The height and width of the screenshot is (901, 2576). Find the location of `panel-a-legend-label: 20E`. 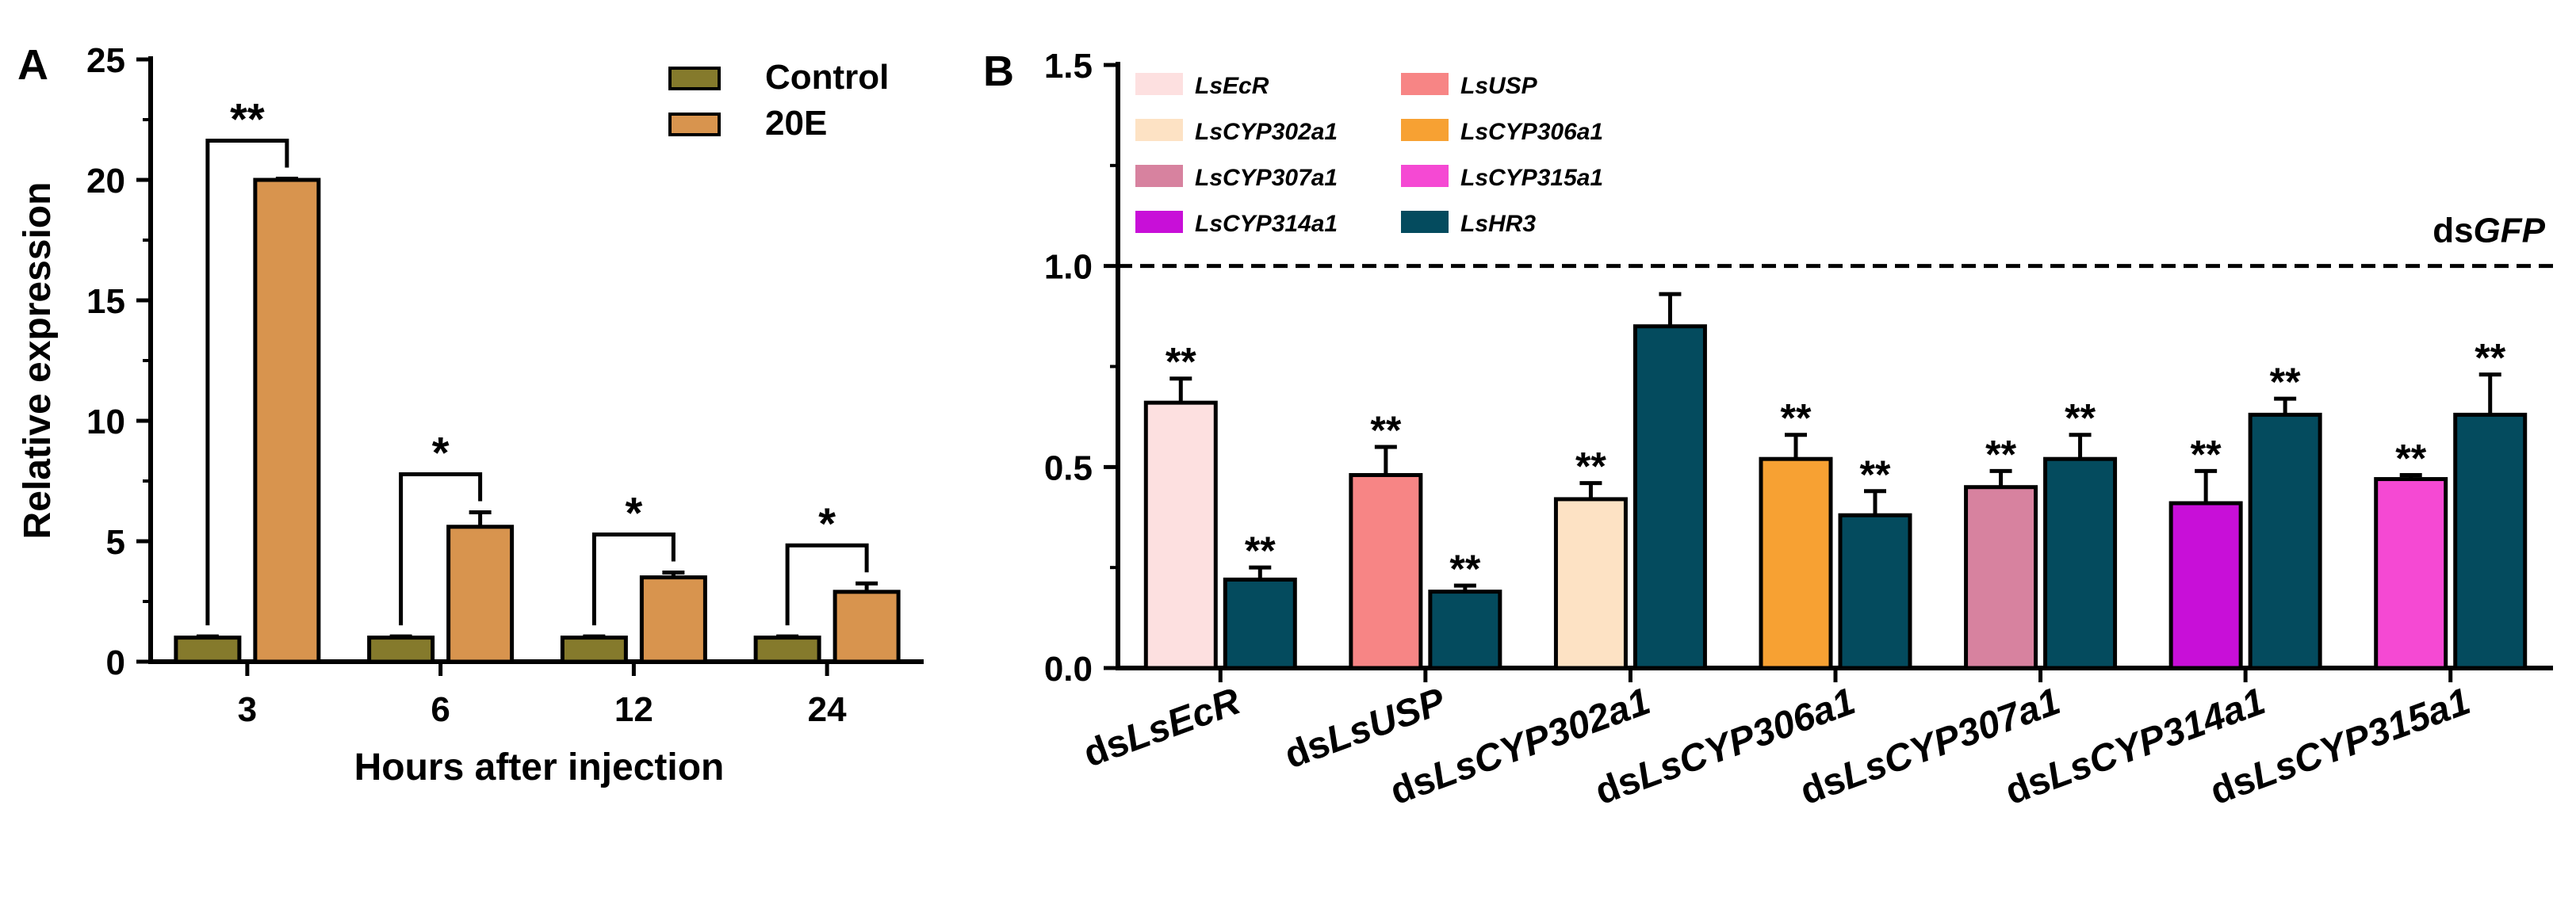

panel-a-legend-label: 20E is located at coordinates (796, 123).